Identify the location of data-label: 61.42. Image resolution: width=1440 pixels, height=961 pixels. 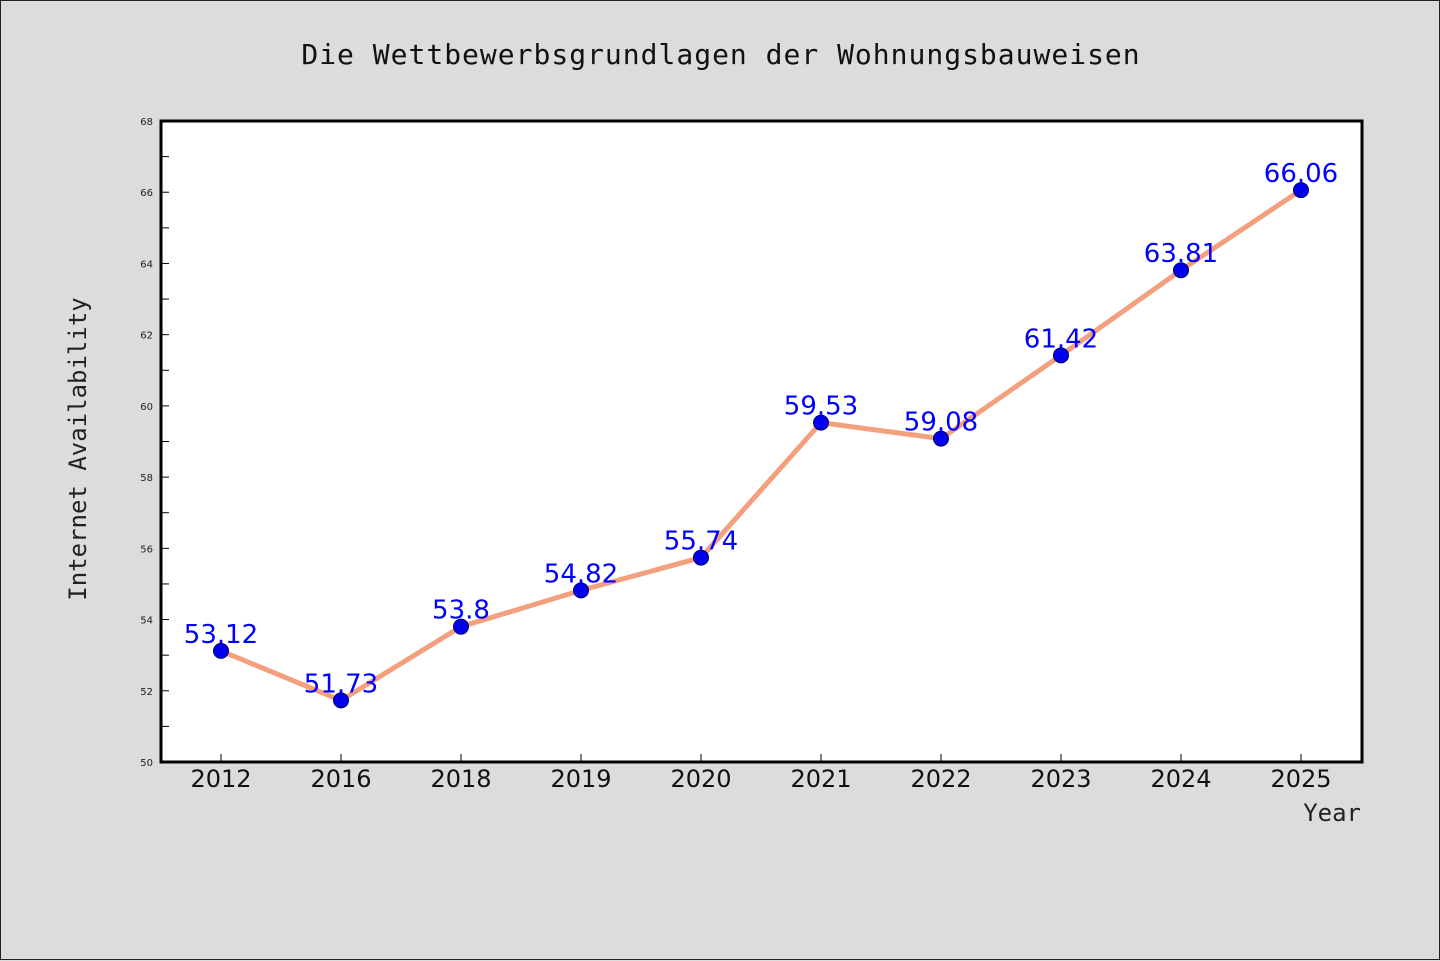
(1061, 339).